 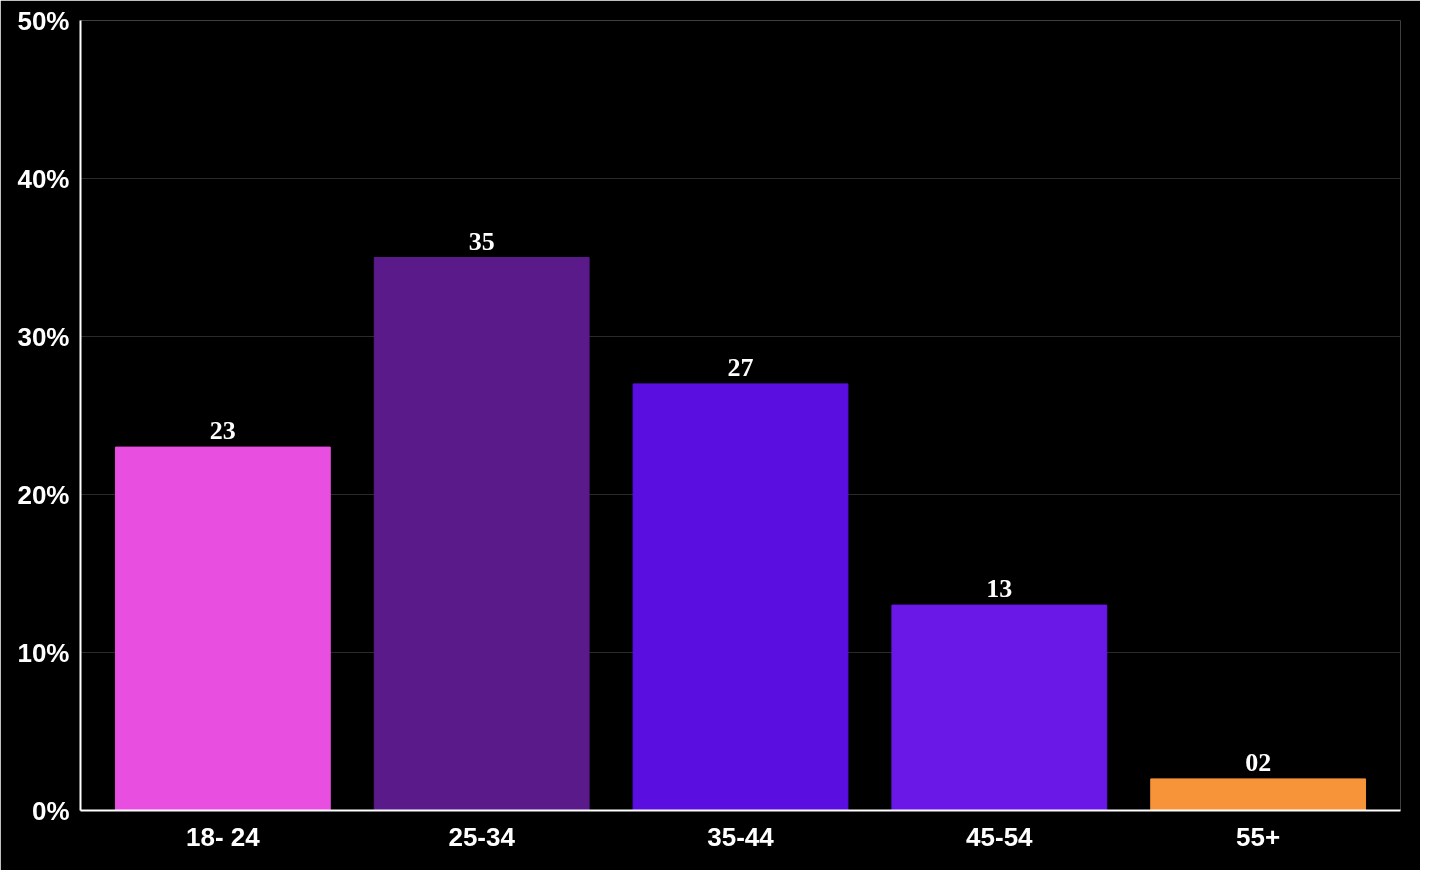 I want to click on x-tick-label: 55+, so click(x=1258, y=836).